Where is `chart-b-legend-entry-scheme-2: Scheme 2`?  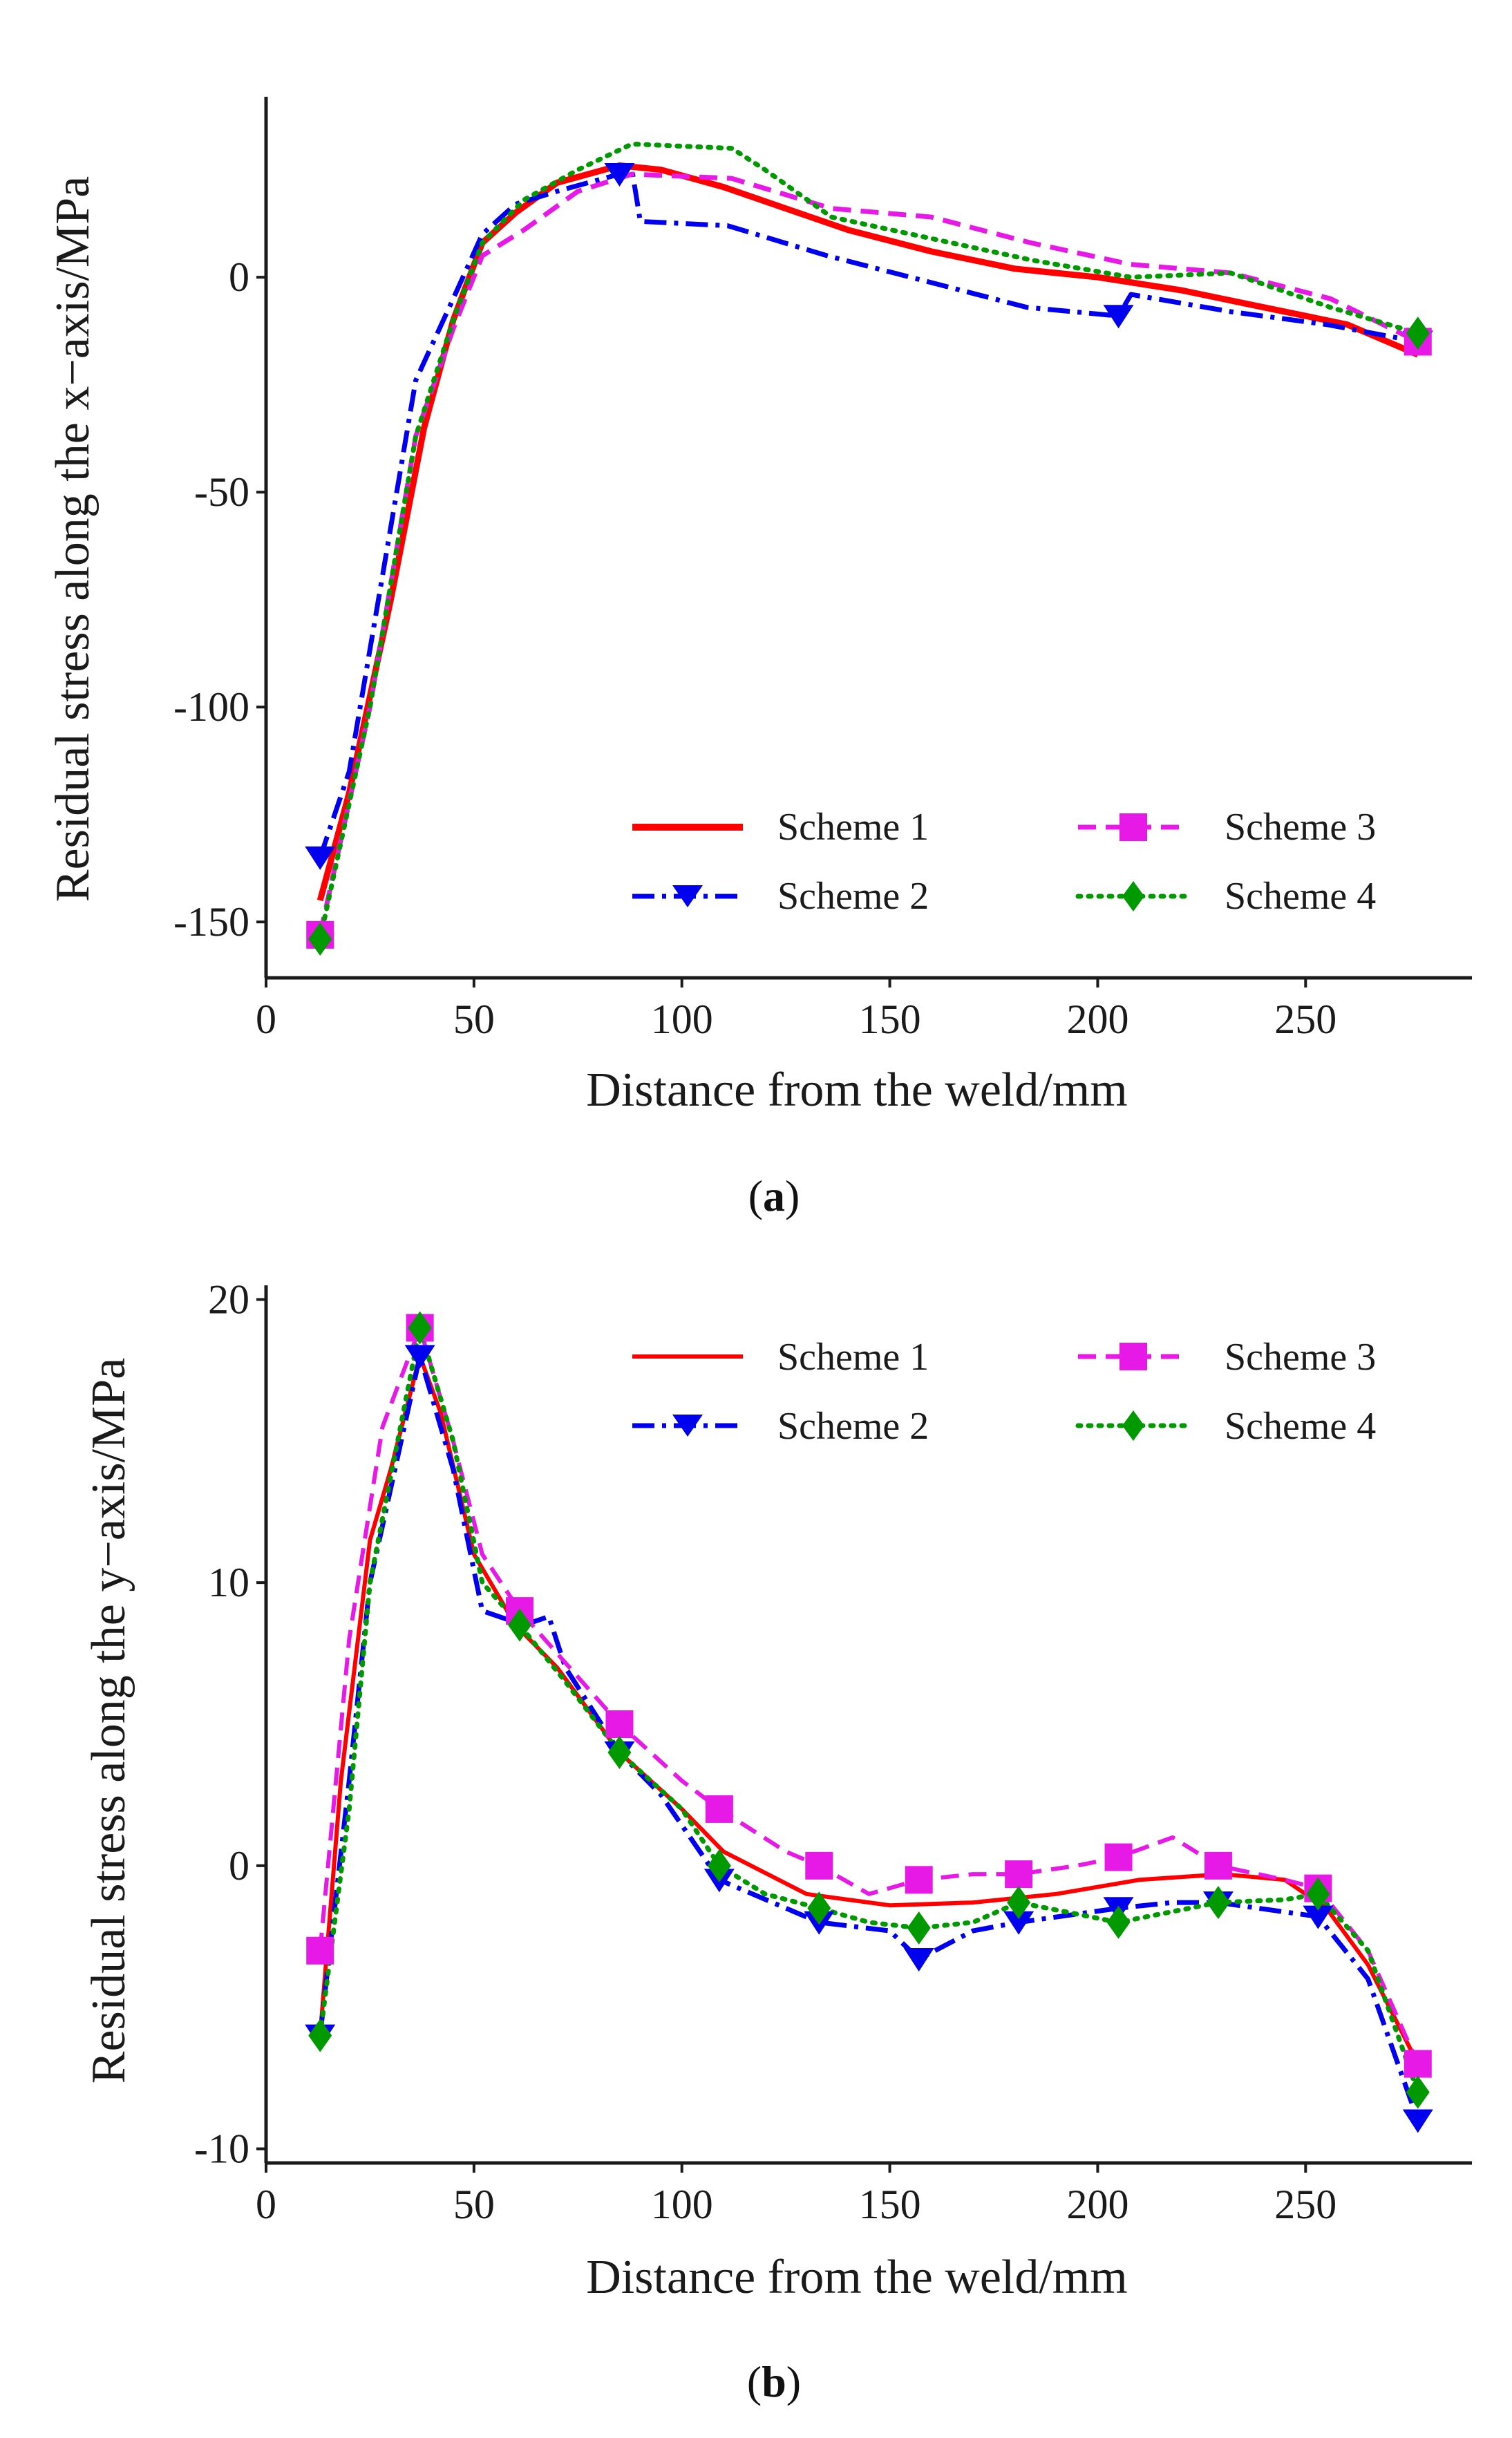 chart-b-legend-entry-scheme-2: Scheme 2 is located at coordinates (780, 1426).